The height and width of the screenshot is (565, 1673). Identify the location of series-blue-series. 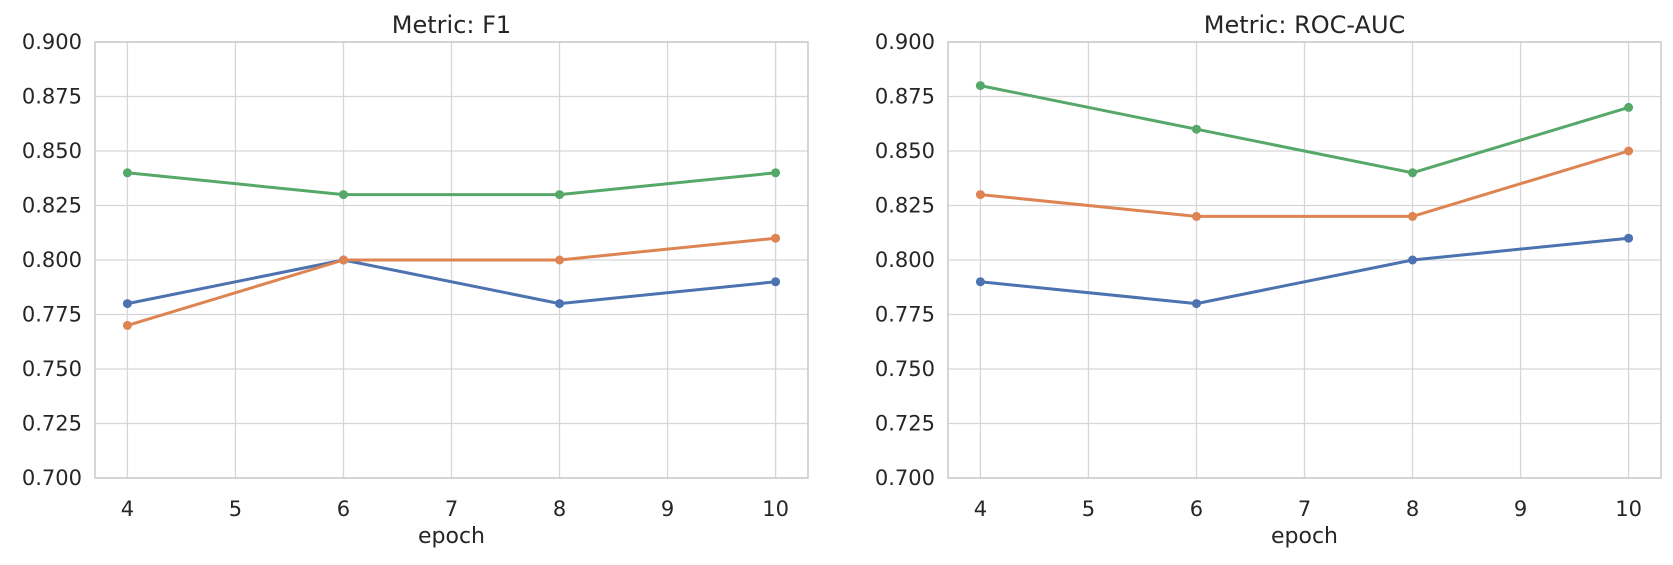
(1304, 271).